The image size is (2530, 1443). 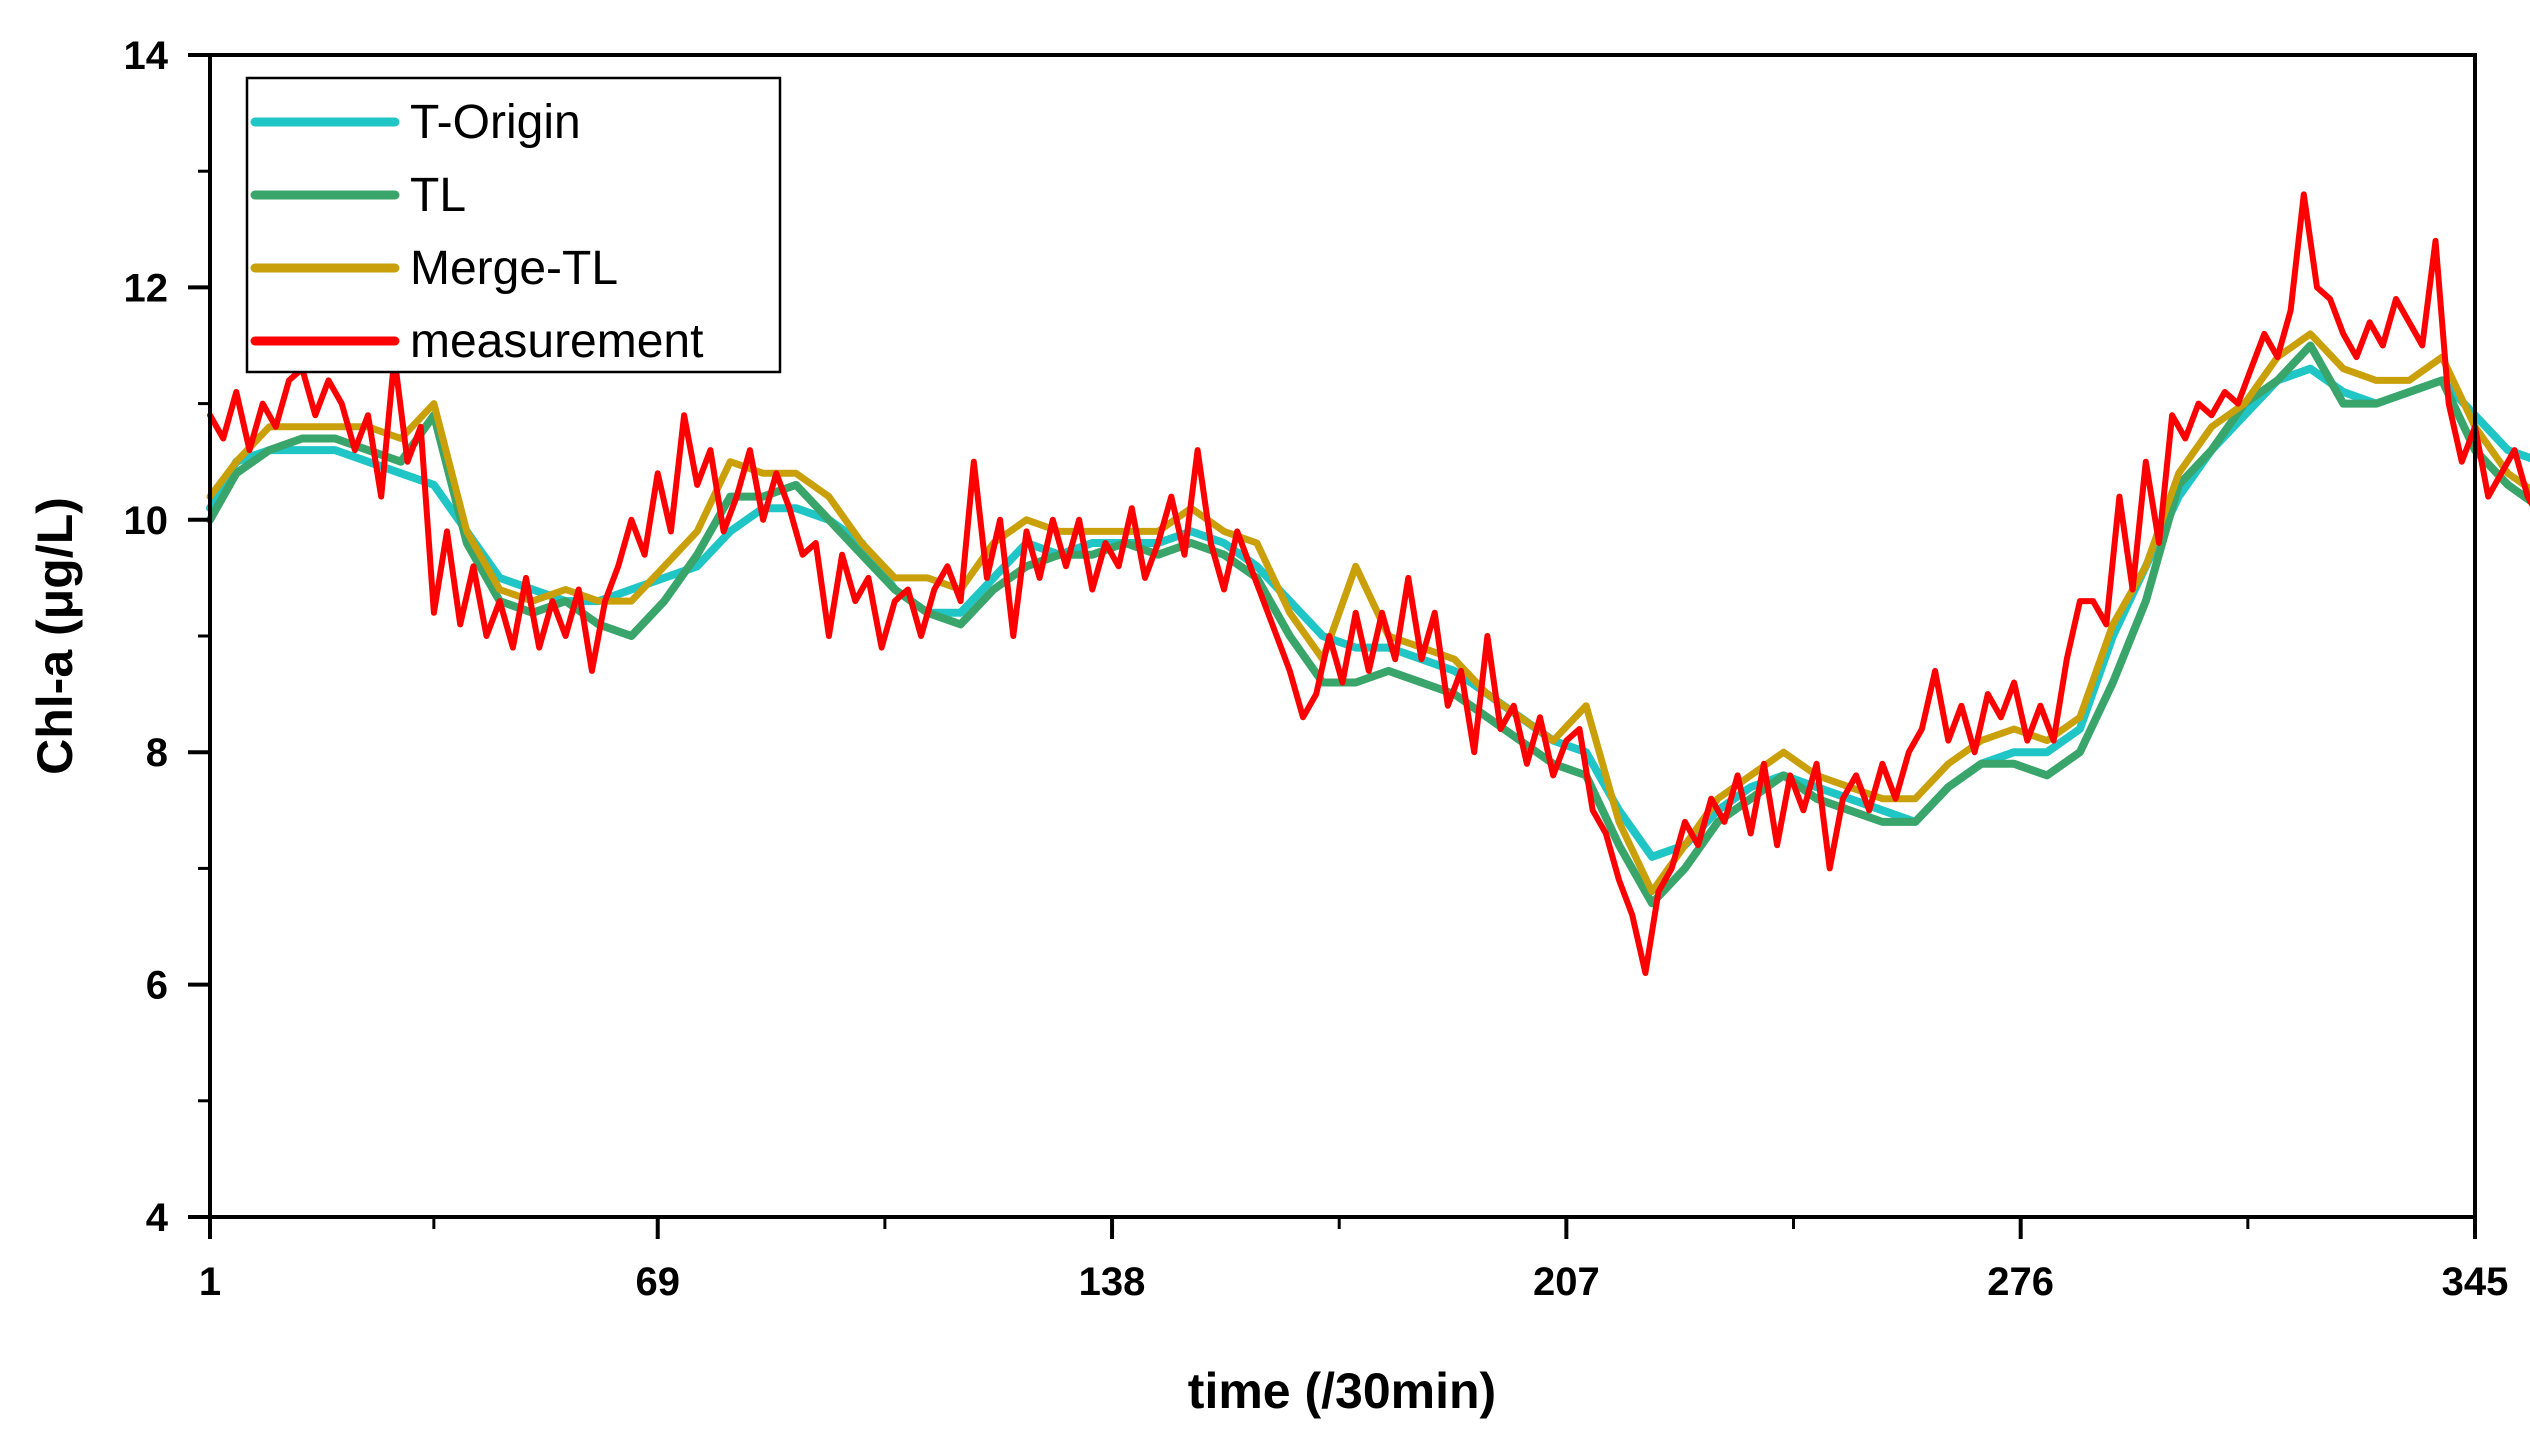 I want to click on legend-label: measurement, so click(x=556, y=341).